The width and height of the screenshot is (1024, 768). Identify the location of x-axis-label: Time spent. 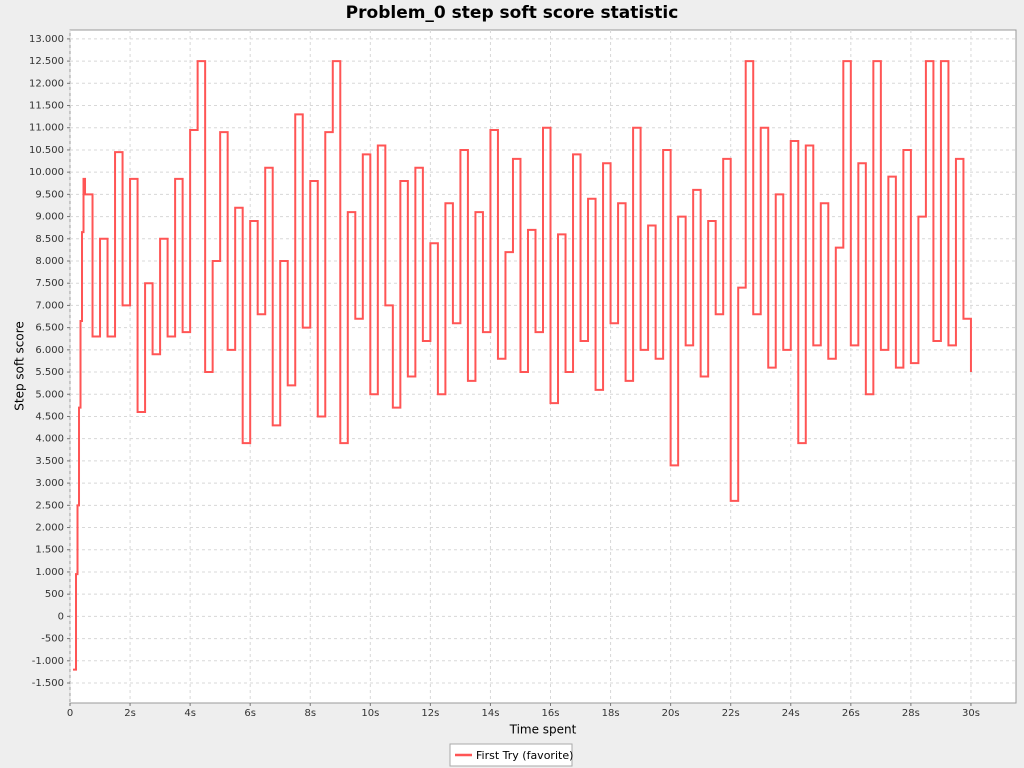
(543, 730).